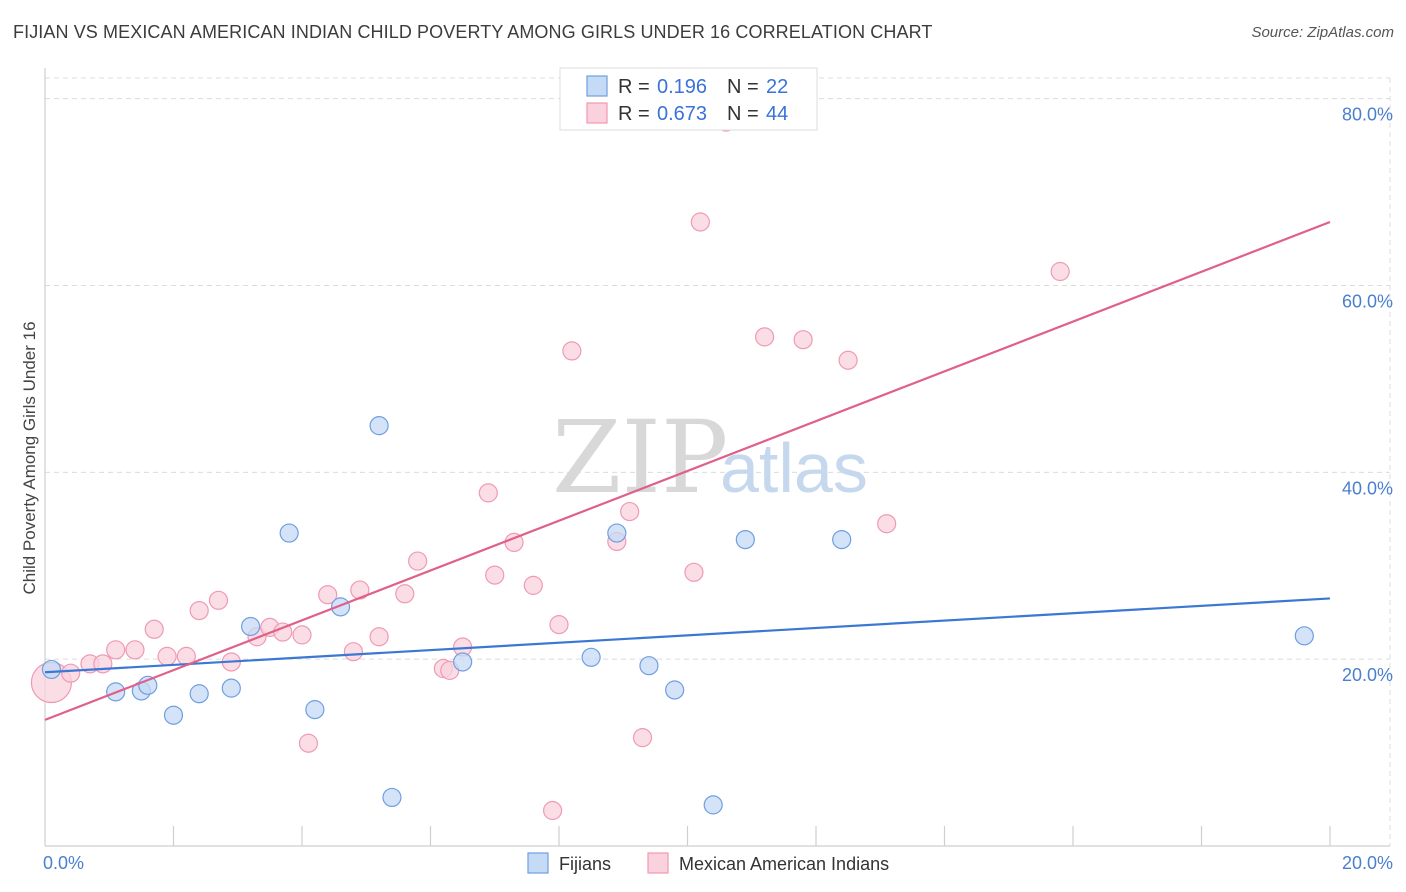 Image resolution: width=1406 pixels, height=892 pixels. Describe the element at coordinates (634, 114) in the screenshot. I see `stats-r-label-1: R =` at that location.